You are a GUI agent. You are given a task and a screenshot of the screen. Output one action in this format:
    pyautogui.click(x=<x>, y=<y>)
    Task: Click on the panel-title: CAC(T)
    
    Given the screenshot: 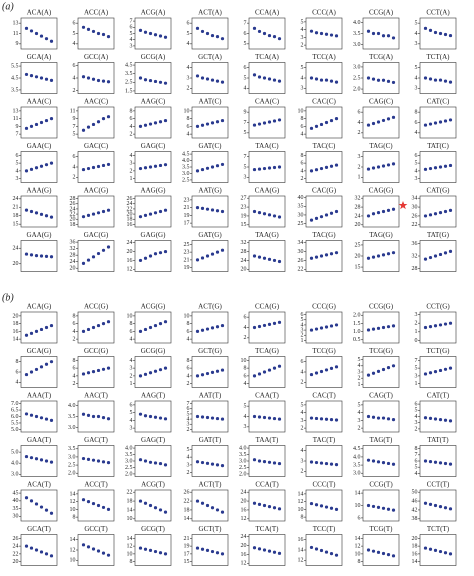 What is the action you would take?
    pyautogui.click(x=324, y=396)
    